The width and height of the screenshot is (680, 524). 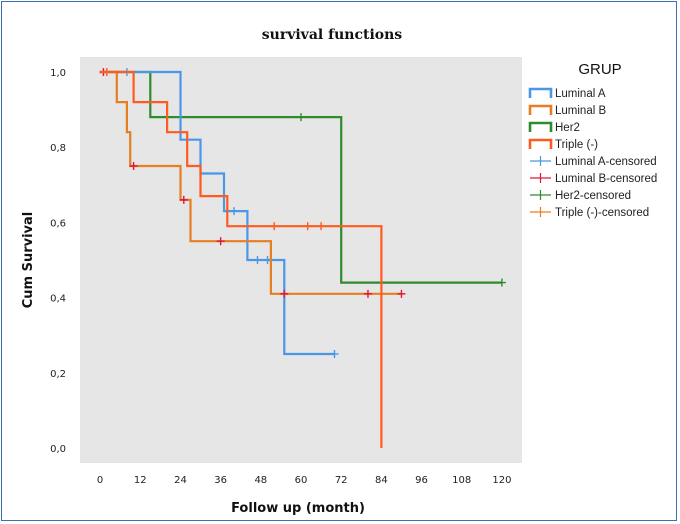 I want to click on legend-item: Triple (-)-censored, so click(x=589, y=213).